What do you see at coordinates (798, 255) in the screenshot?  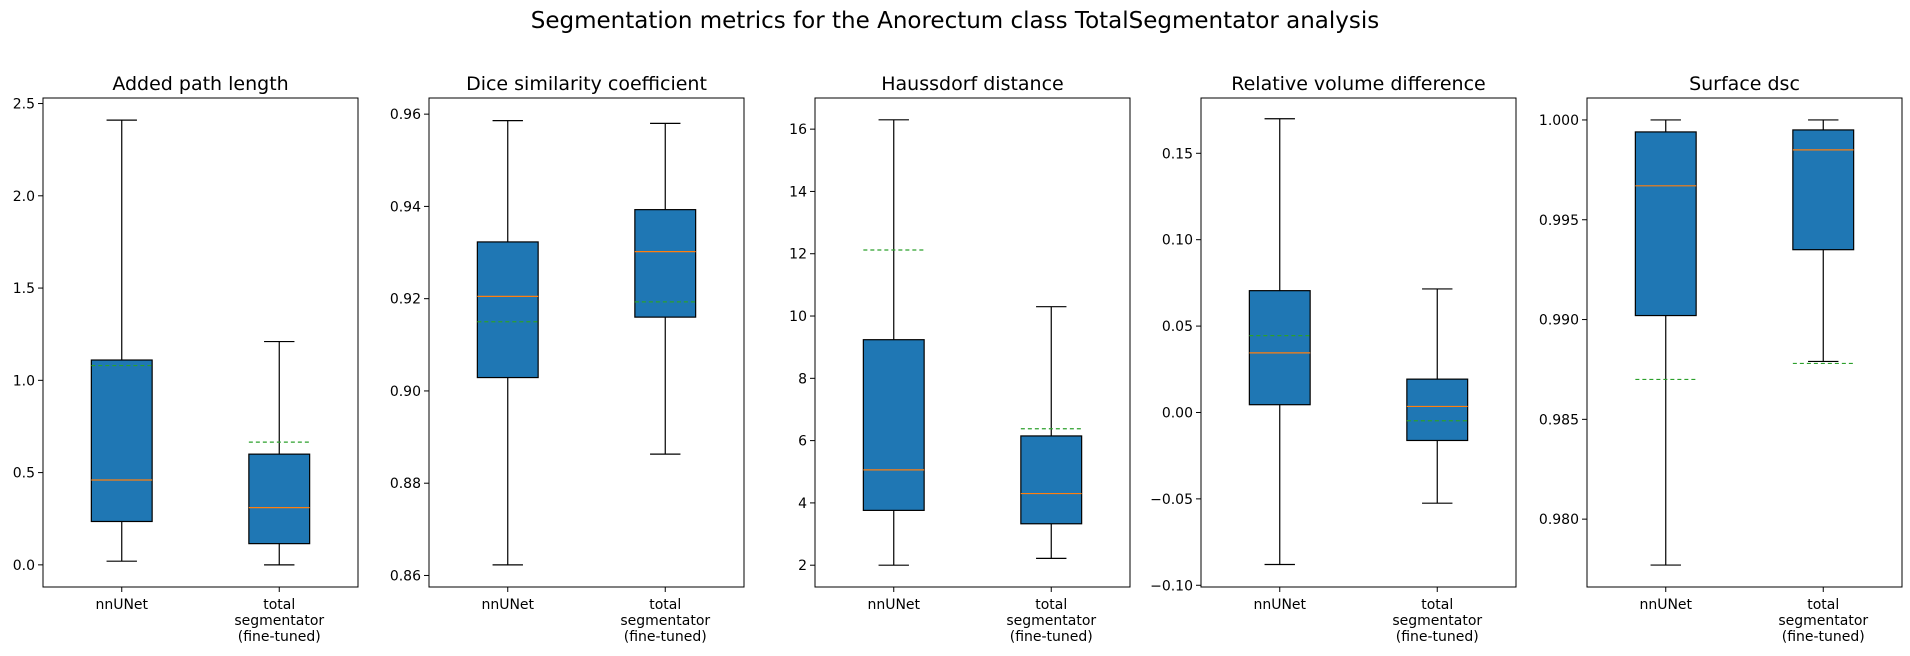 I see `y-tick-label: 12` at bounding box center [798, 255].